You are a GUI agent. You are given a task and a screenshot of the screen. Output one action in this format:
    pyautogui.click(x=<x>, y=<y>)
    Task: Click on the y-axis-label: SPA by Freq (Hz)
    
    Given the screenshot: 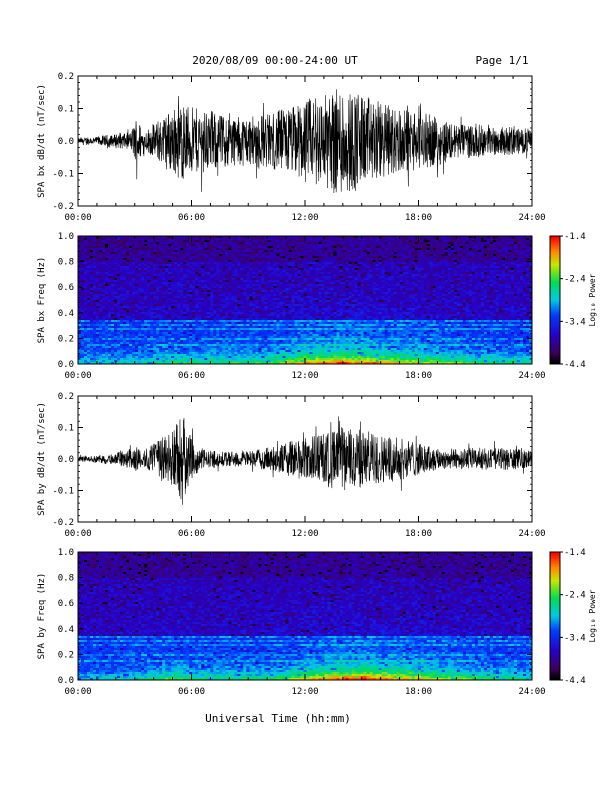 What is the action you would take?
    pyautogui.click(x=42, y=616)
    